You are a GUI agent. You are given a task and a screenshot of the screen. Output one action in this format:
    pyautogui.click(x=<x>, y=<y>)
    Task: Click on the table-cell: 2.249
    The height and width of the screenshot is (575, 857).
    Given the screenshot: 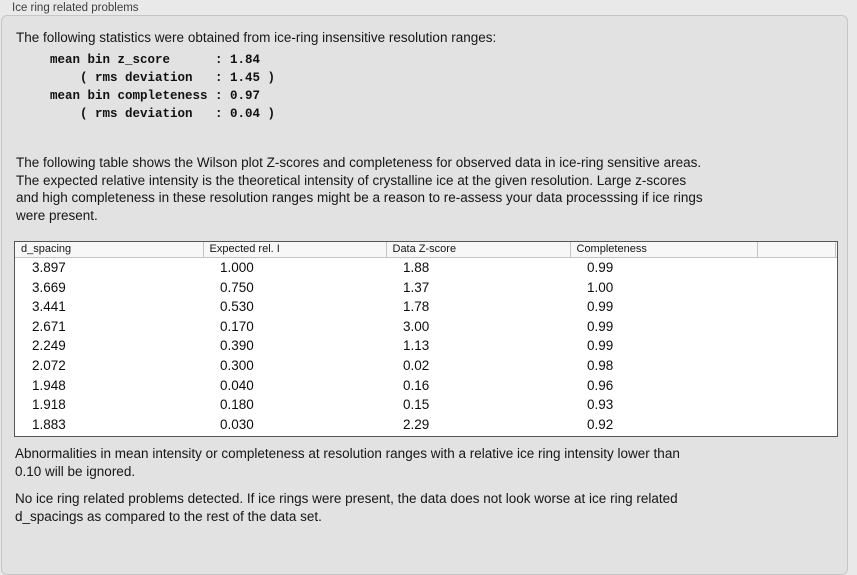 What is the action you would take?
    pyautogui.click(x=49, y=346)
    